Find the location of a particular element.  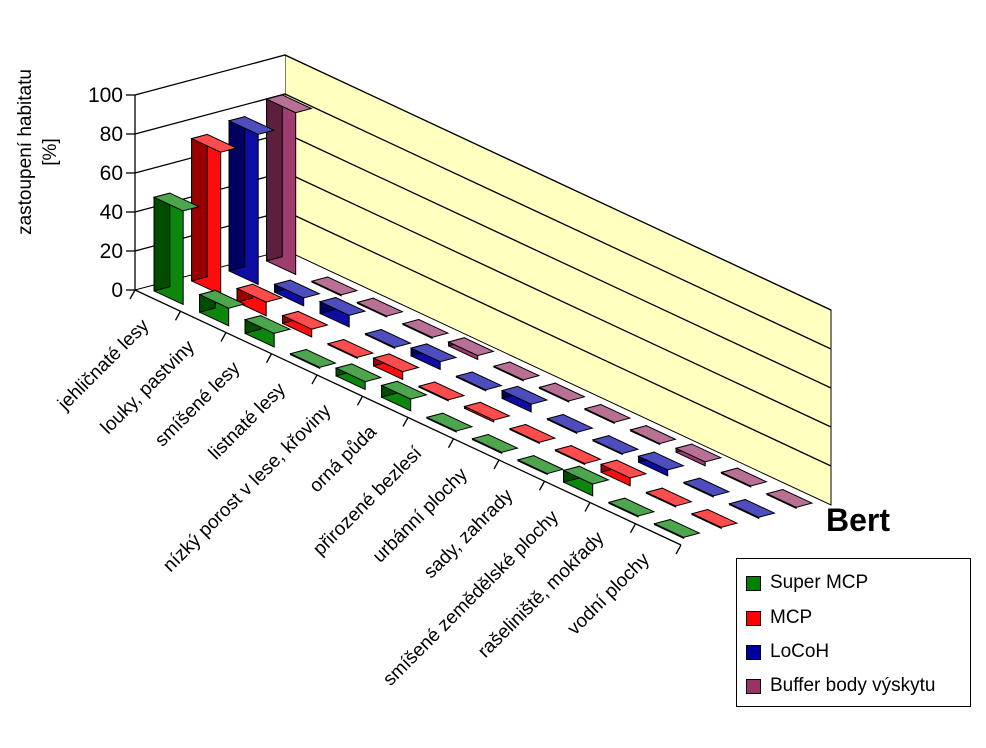

y-tick-label: 60 is located at coordinates (111, 173).